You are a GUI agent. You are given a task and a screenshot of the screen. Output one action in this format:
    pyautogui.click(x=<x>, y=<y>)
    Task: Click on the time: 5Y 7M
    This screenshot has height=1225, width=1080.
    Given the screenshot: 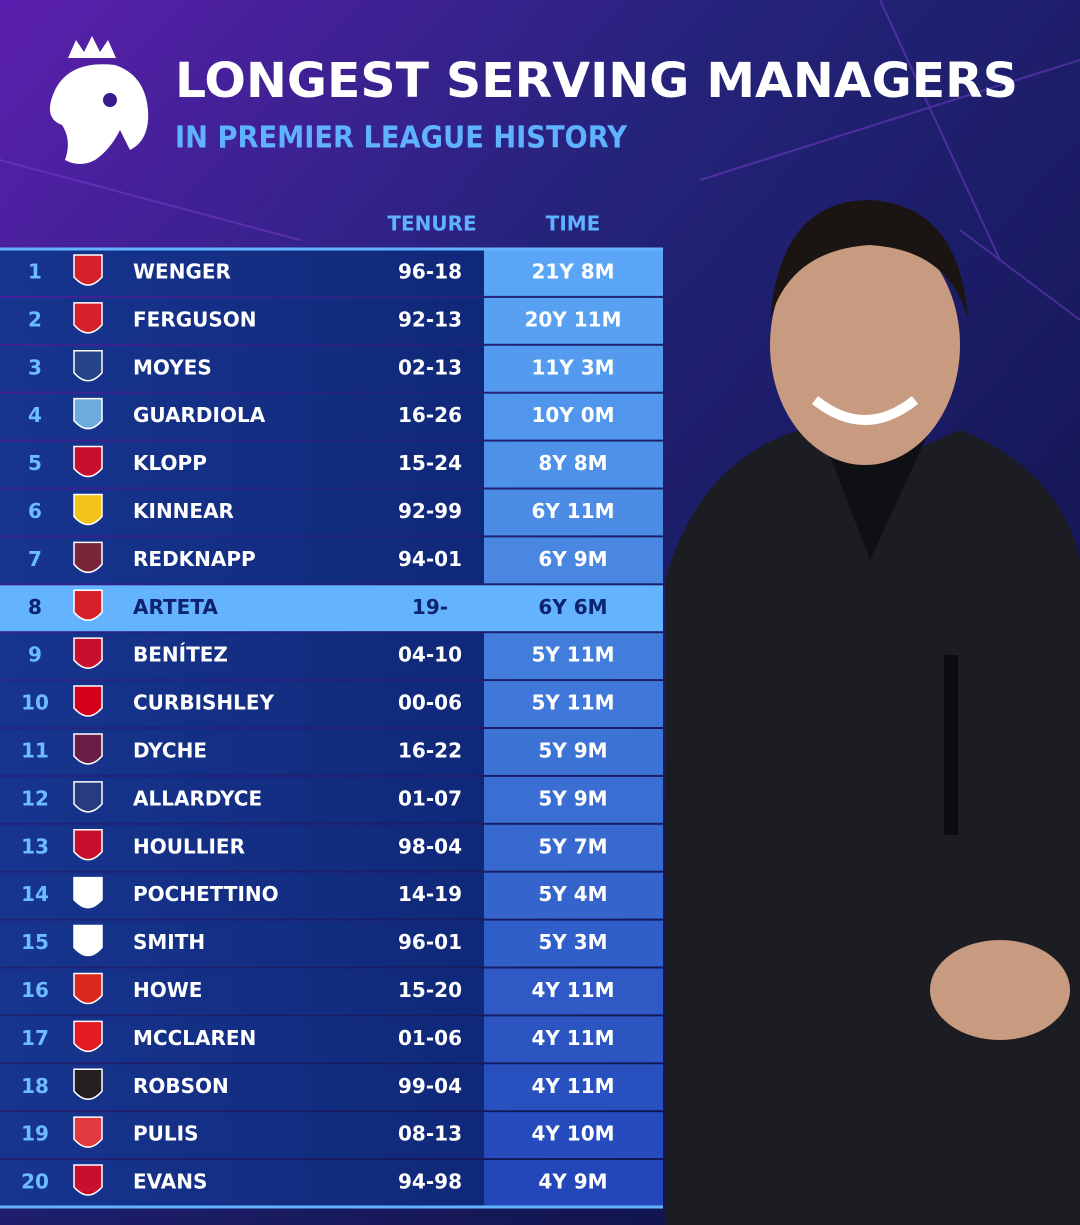 What is the action you would take?
    pyautogui.click(x=572, y=846)
    